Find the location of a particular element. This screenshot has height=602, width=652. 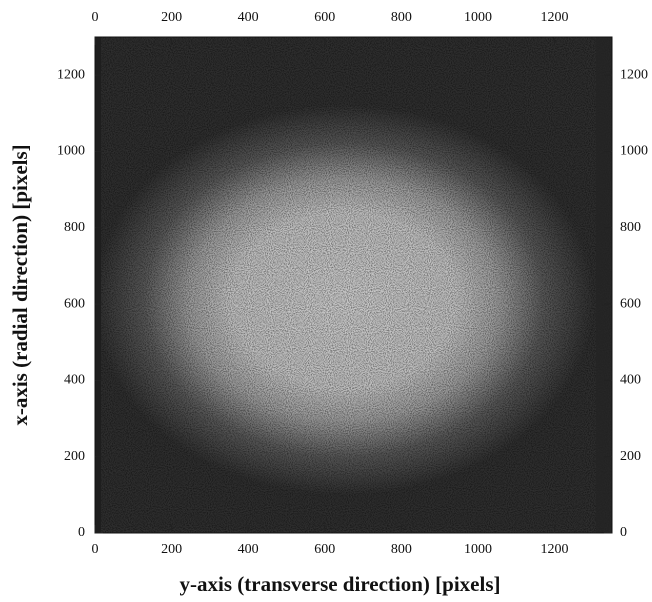

x-tick-label-top: 1200 is located at coordinates (555, 17).